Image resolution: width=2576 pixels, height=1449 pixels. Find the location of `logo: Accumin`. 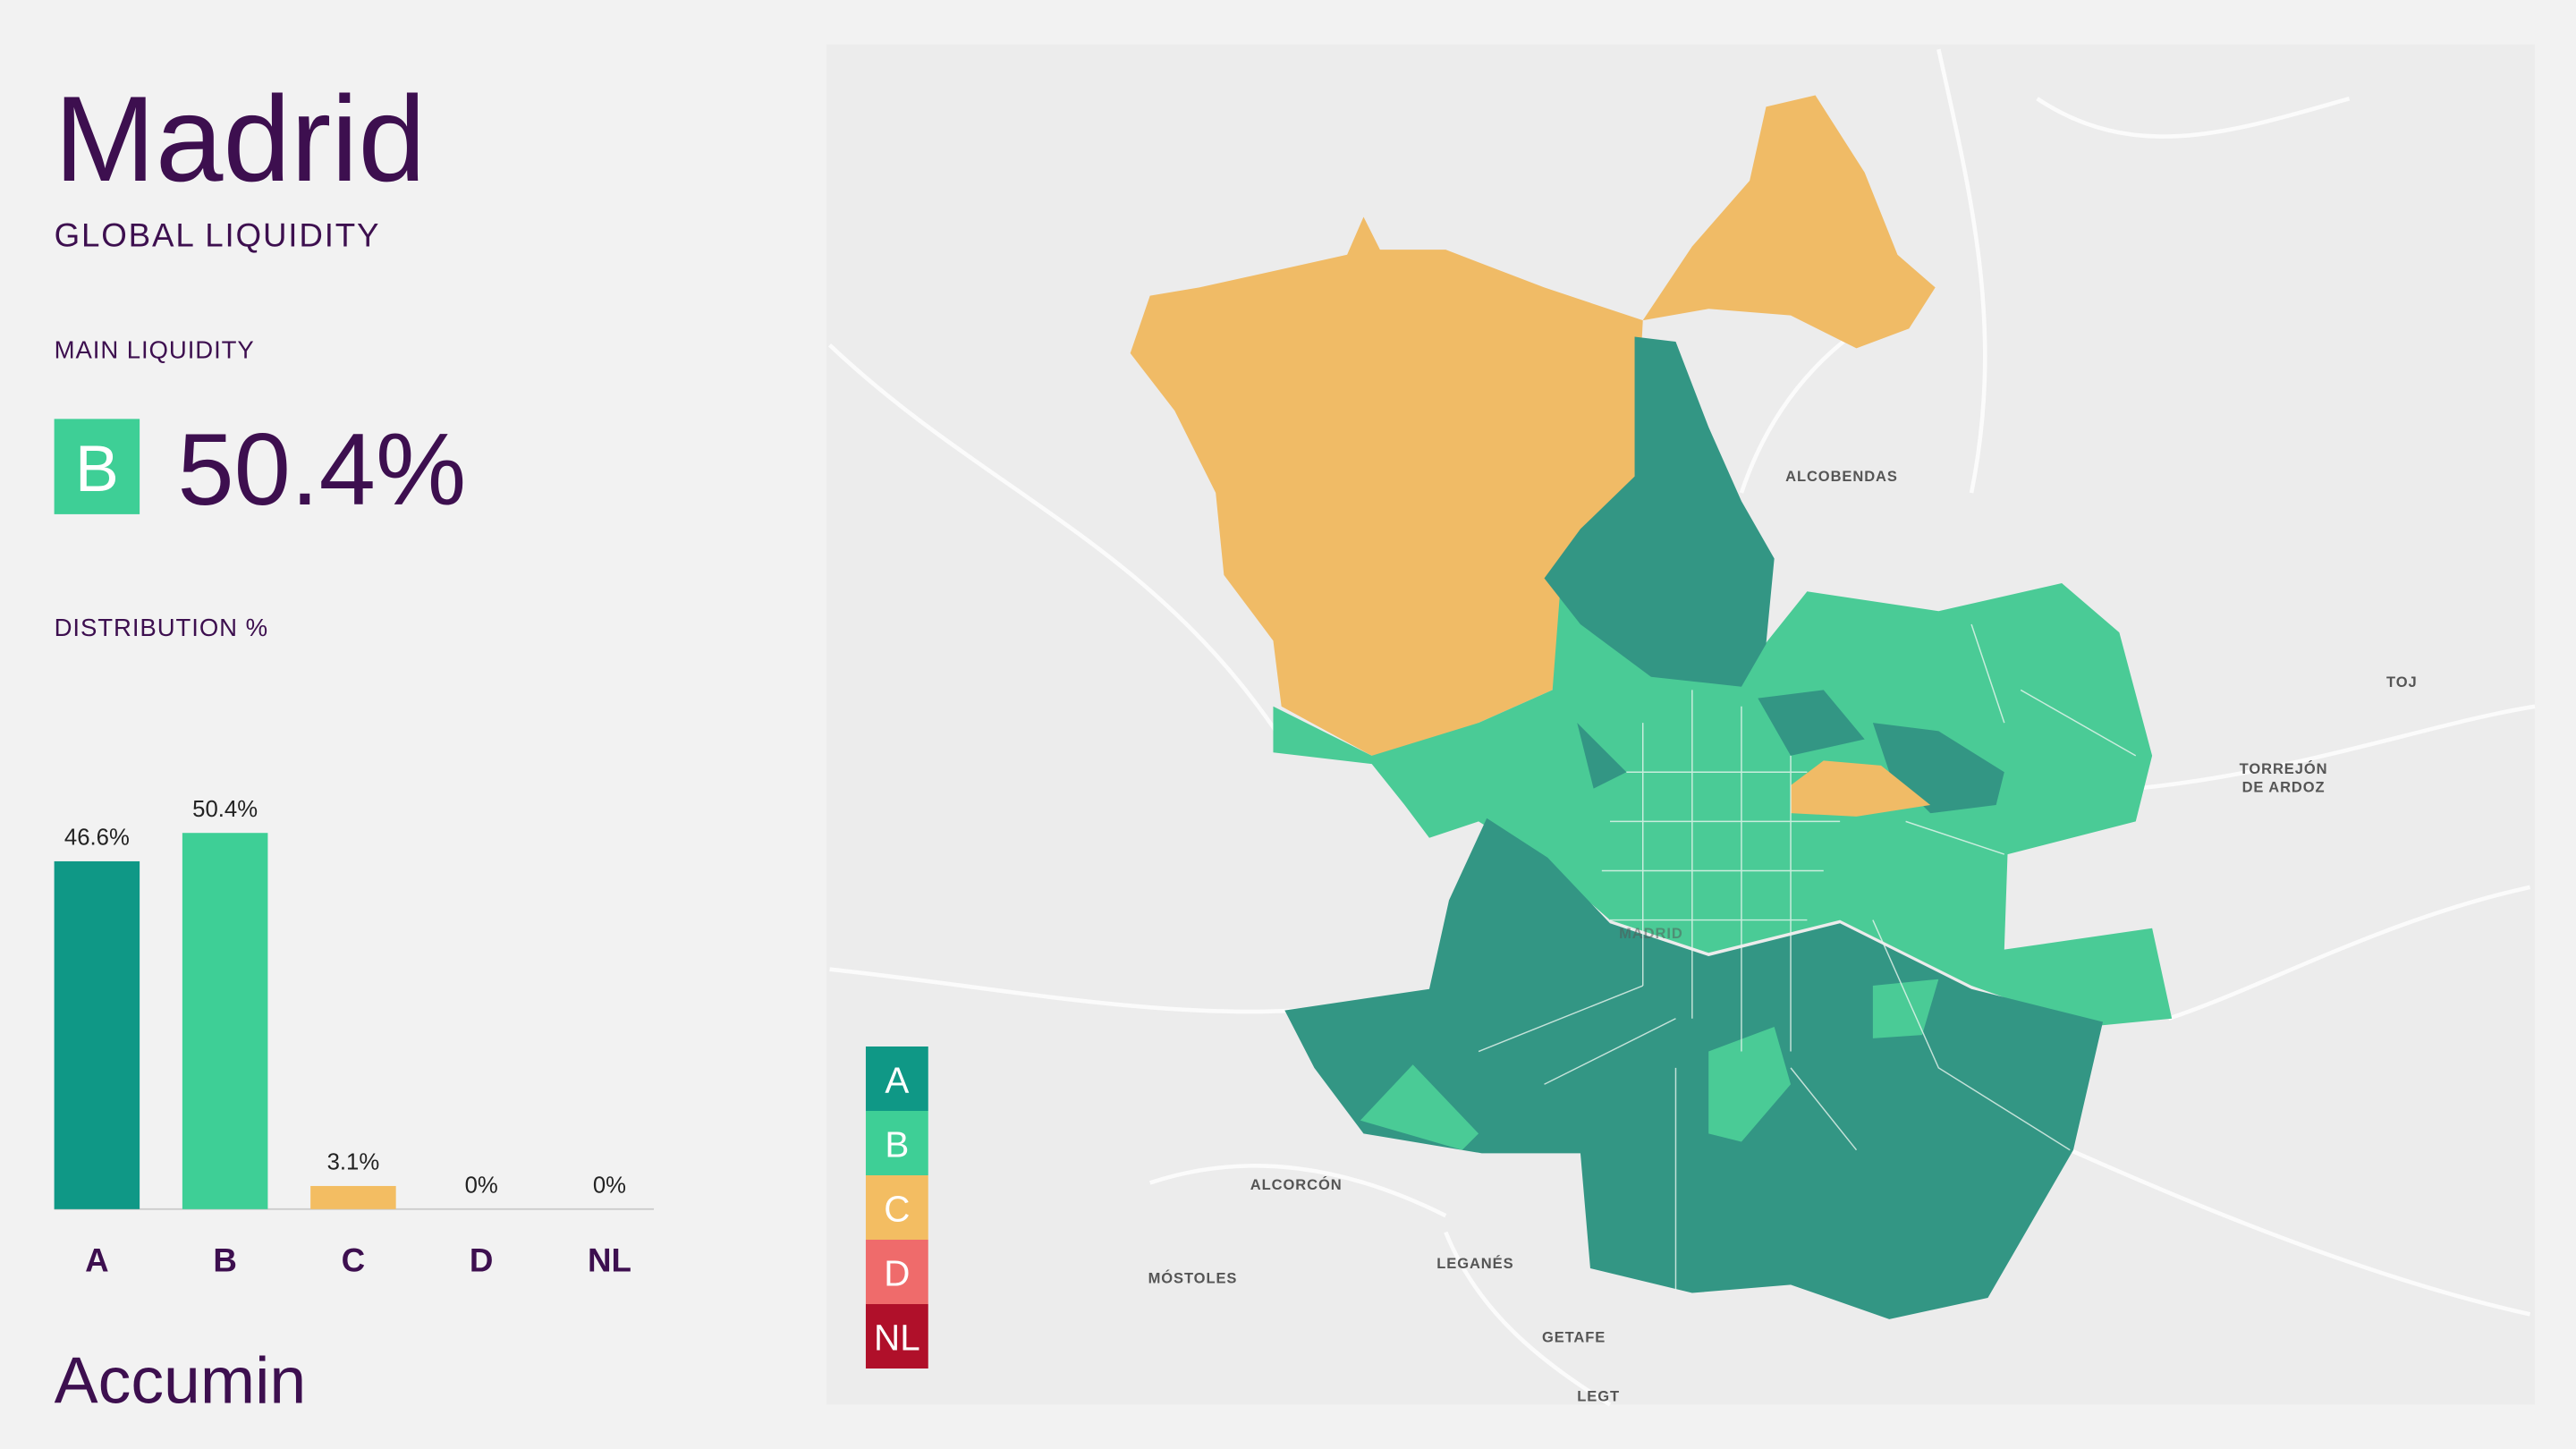

logo: Accumin is located at coordinates (181, 1380).